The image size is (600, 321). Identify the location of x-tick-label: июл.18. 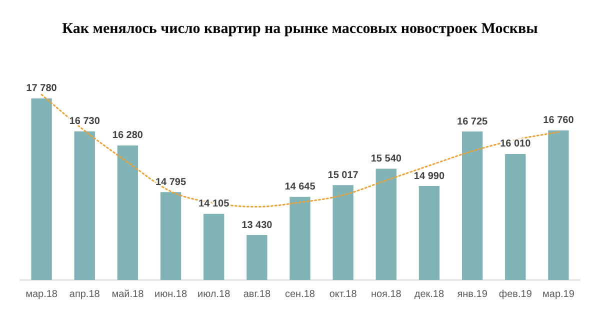
(214, 294).